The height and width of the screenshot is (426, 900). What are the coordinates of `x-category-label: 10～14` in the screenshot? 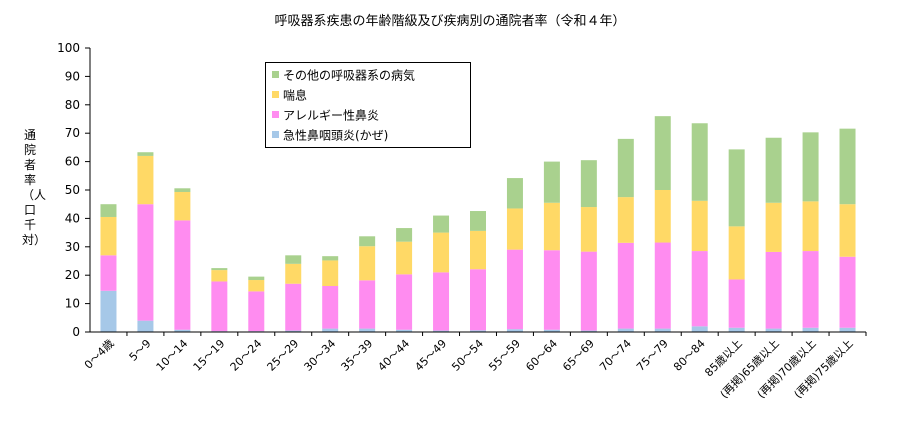 It's located at (172, 355).